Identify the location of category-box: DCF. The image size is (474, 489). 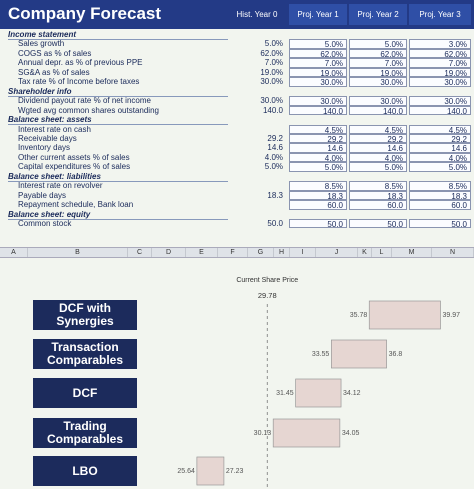
(85, 393).